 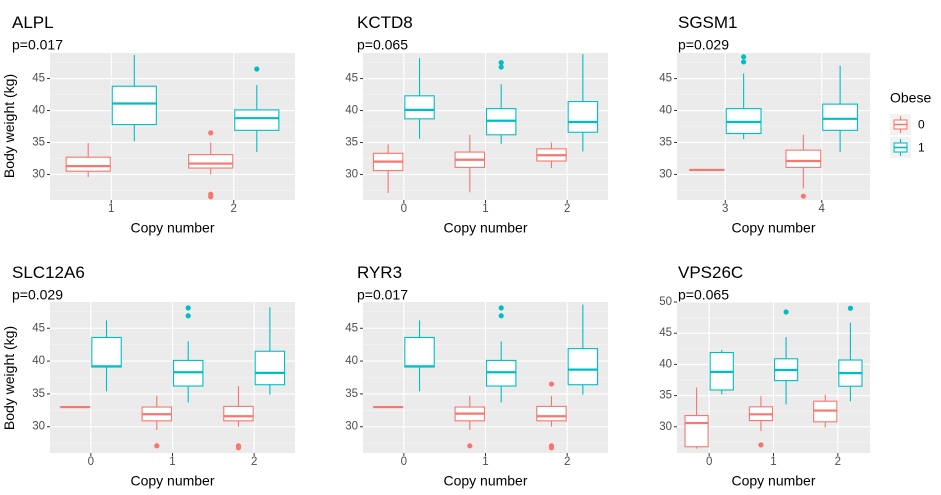 What do you see at coordinates (385, 22) in the screenshot?
I see `panel-title: KCTD8` at bounding box center [385, 22].